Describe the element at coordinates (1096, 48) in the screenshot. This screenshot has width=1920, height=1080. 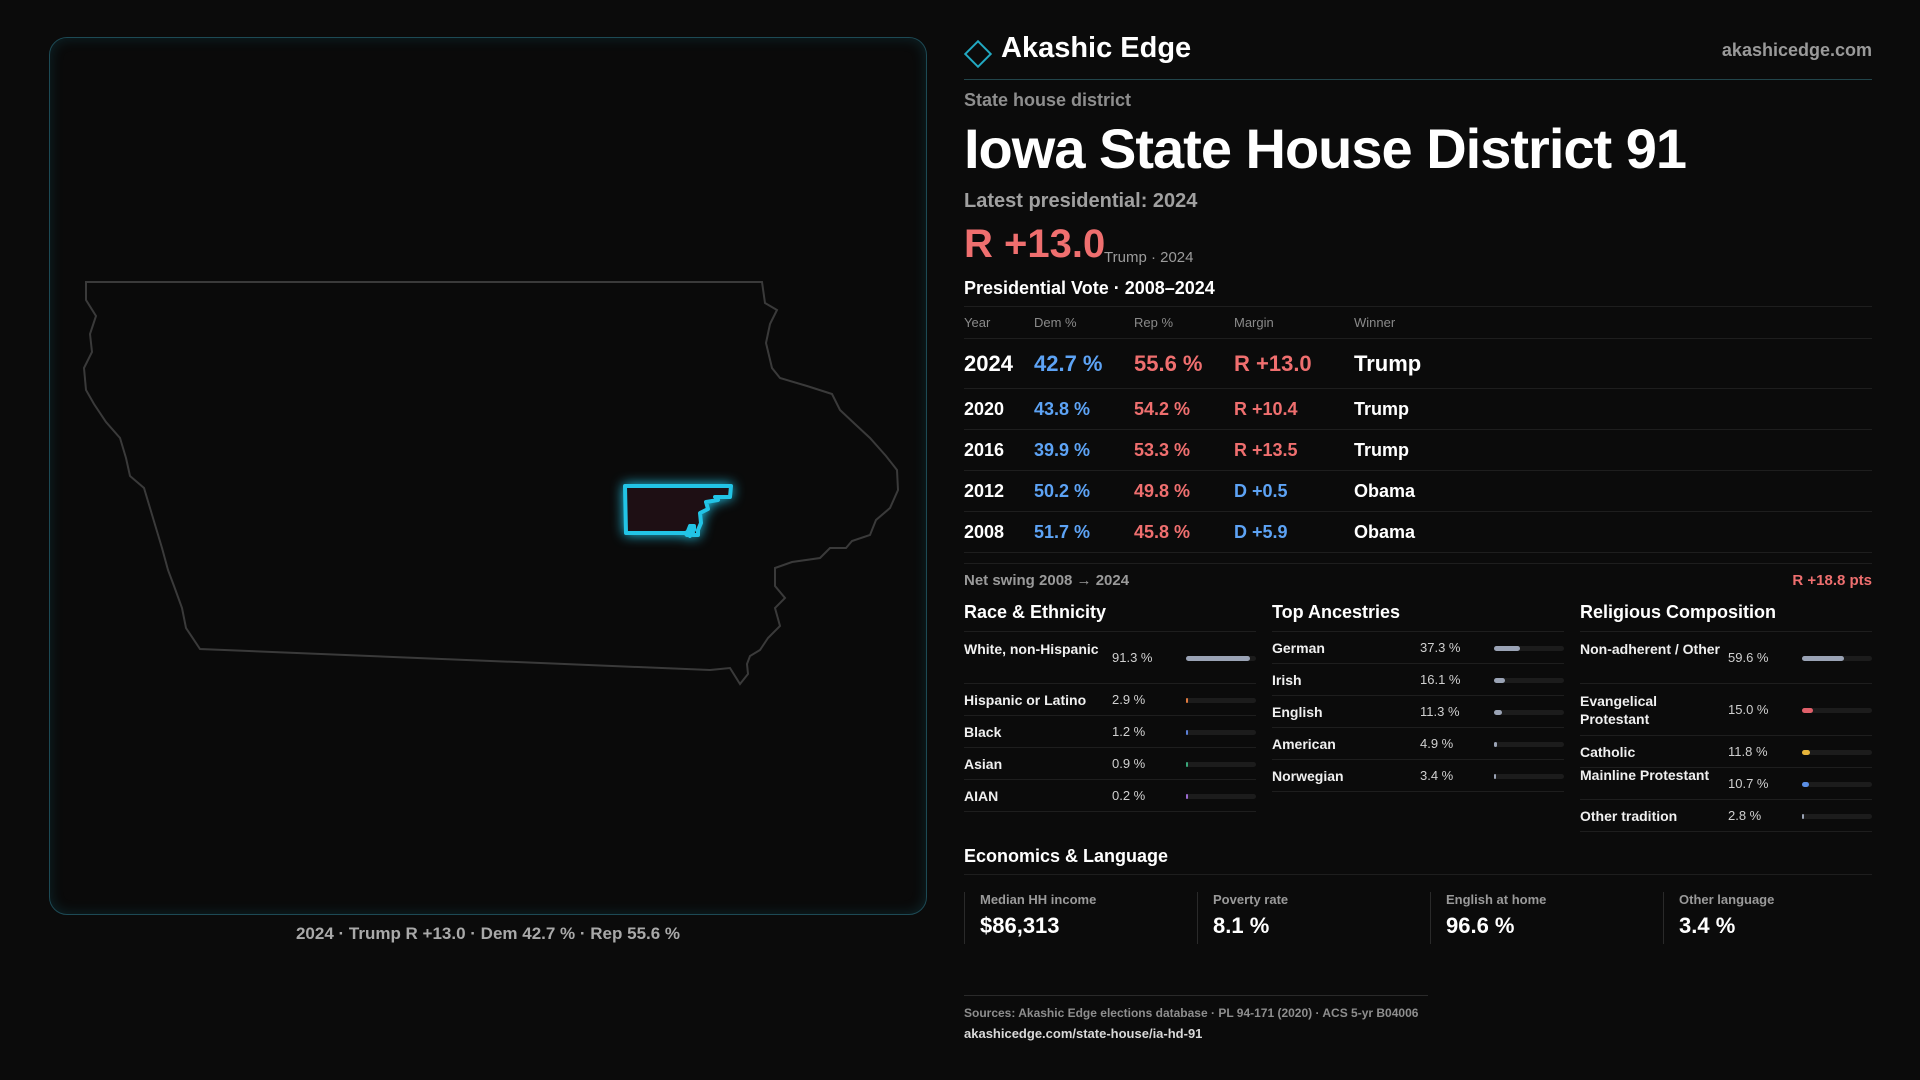
I see `brand-name: Akashic Edge` at that location.